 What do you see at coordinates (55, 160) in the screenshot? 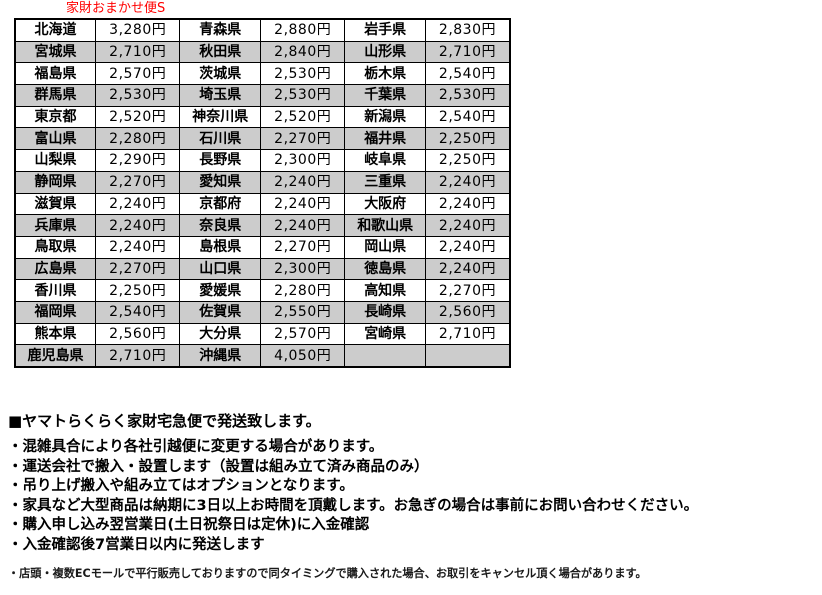
I see `prefecture-cell: 山梨県` at bounding box center [55, 160].